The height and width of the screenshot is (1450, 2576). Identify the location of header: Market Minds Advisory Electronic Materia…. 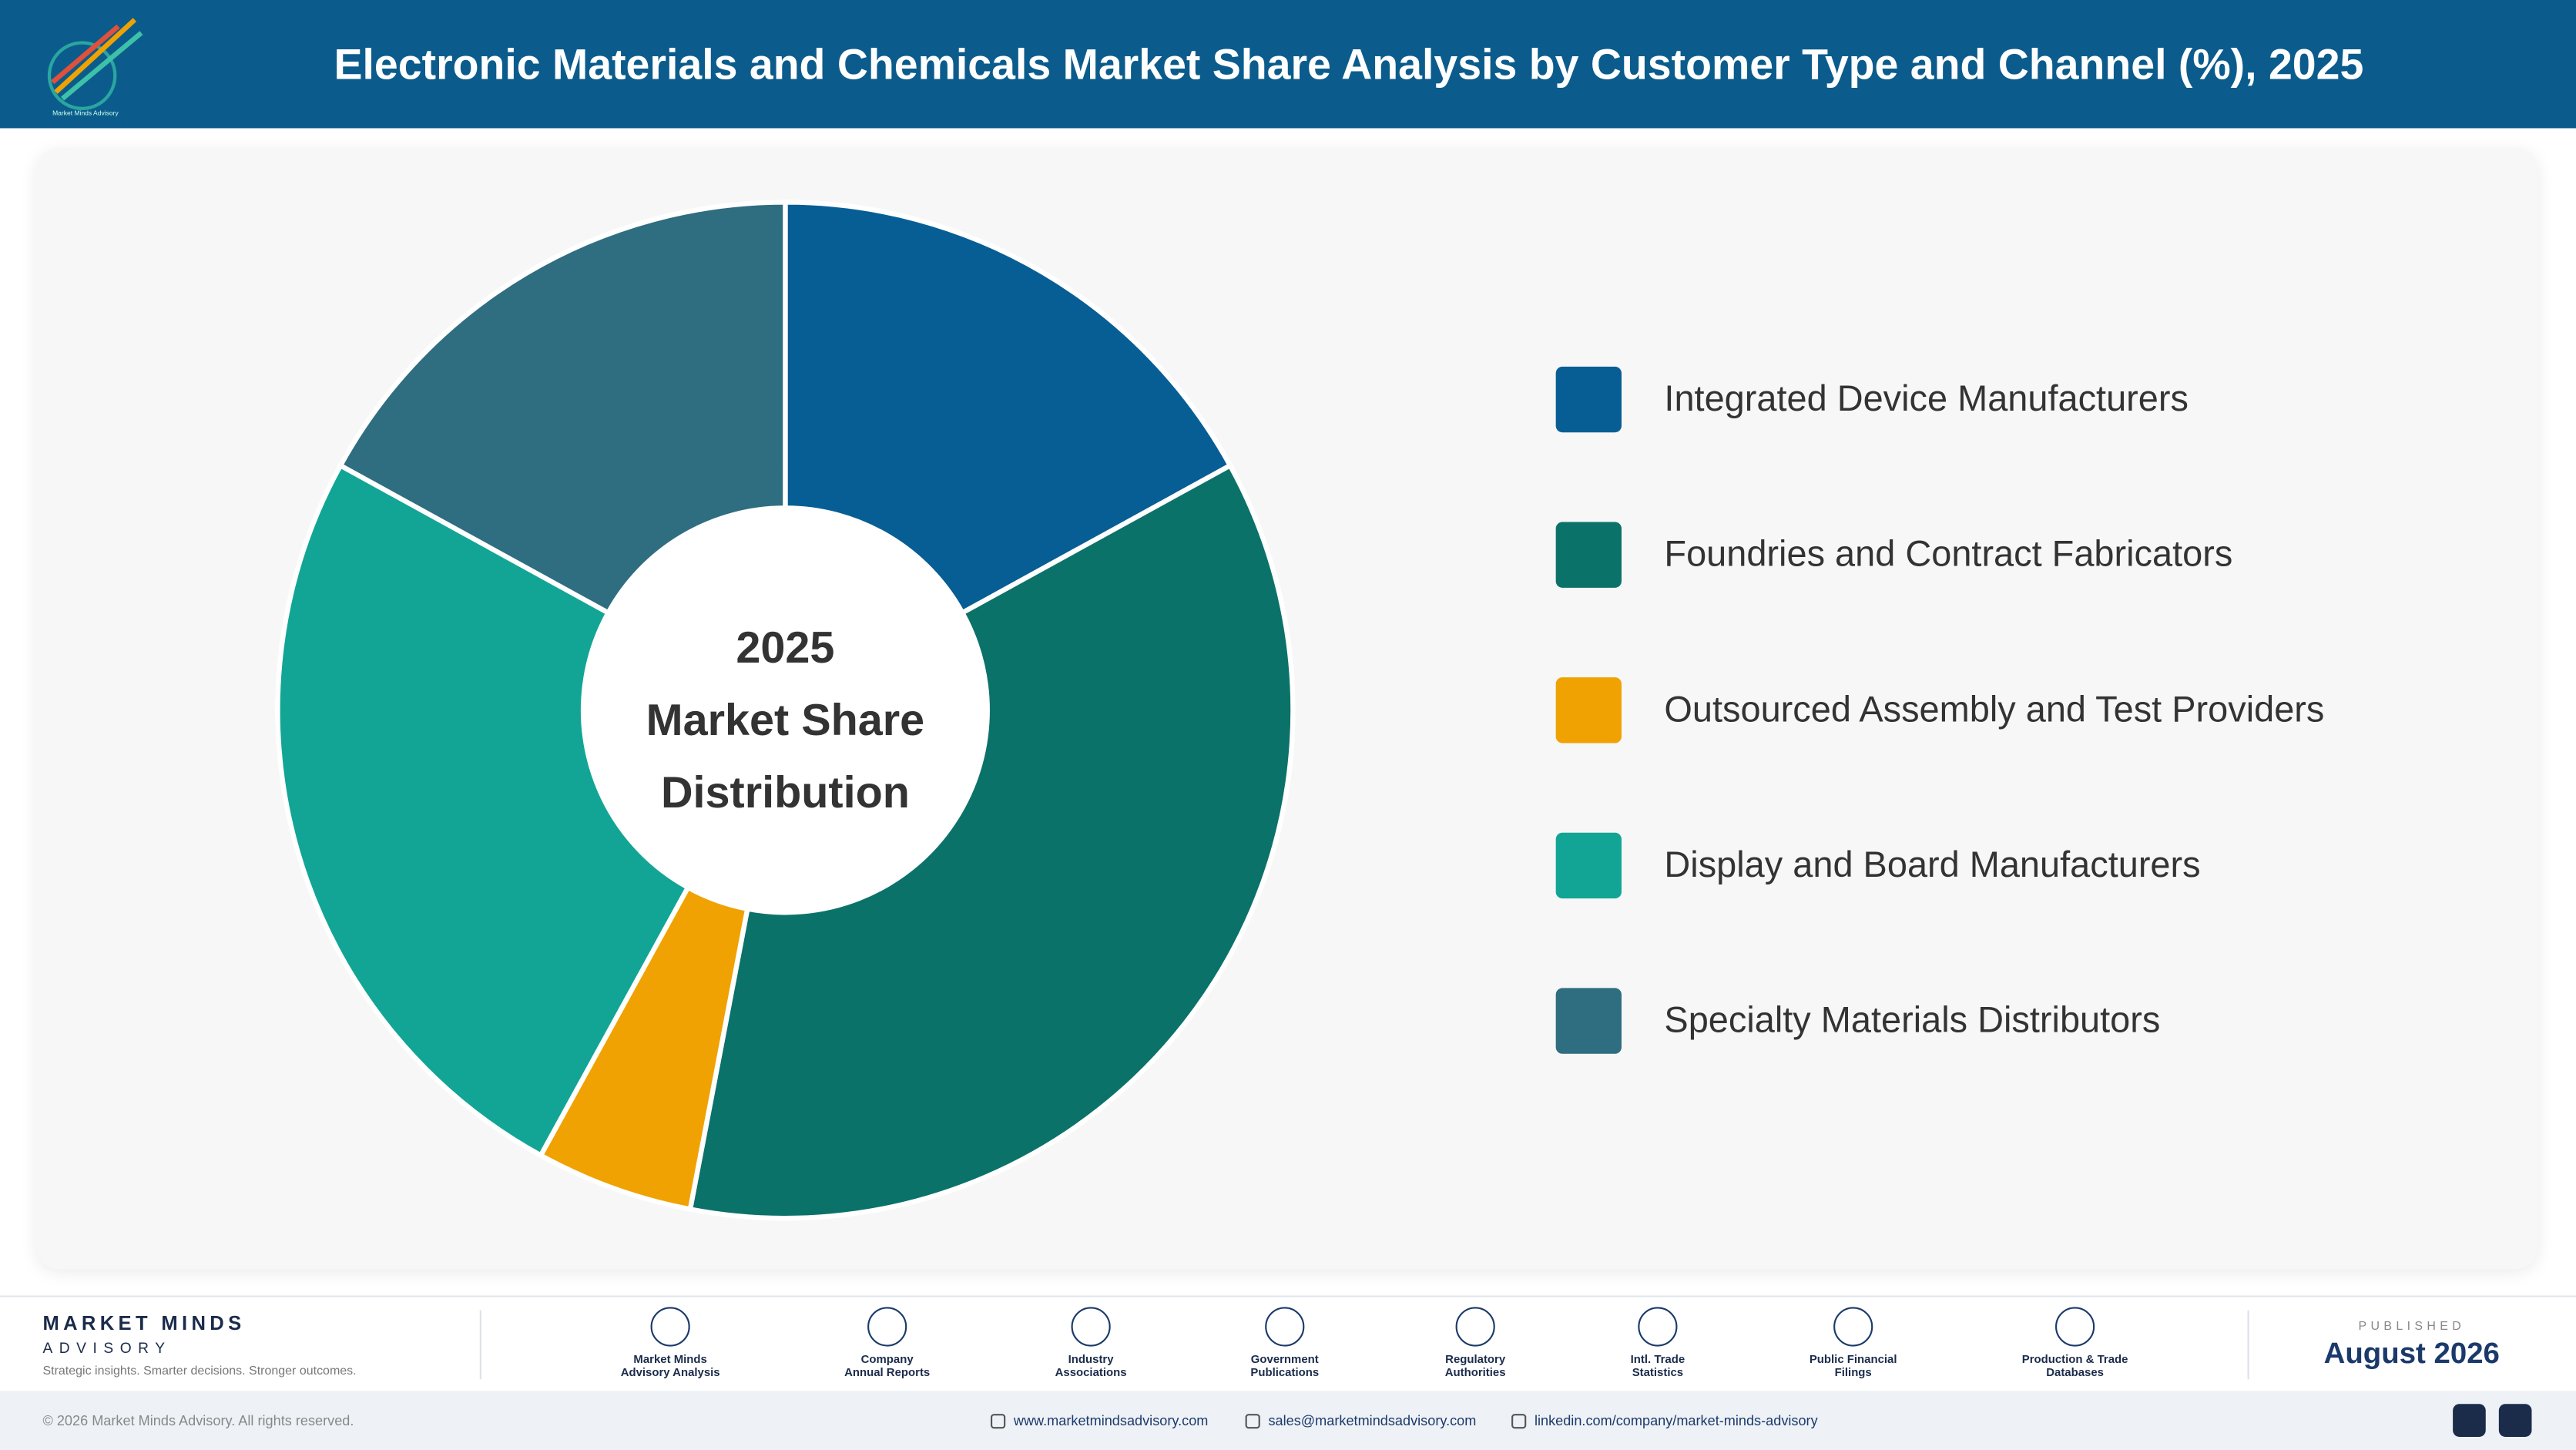
(1288, 64).